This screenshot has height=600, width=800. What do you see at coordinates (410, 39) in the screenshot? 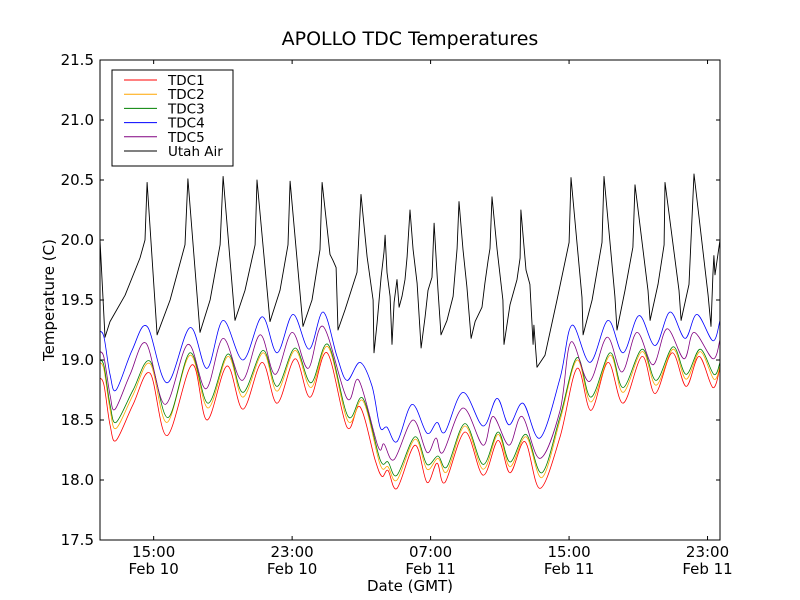
I see `chart-title: APOLLO TDC Temperatures` at bounding box center [410, 39].